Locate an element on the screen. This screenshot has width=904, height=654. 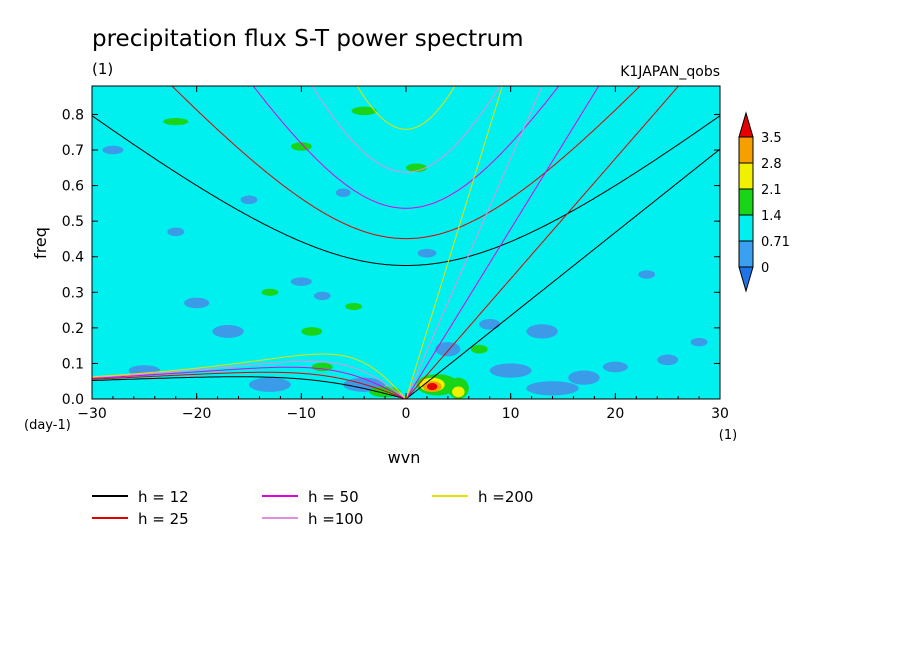
legend-label: h = 25 is located at coordinates (163, 519).